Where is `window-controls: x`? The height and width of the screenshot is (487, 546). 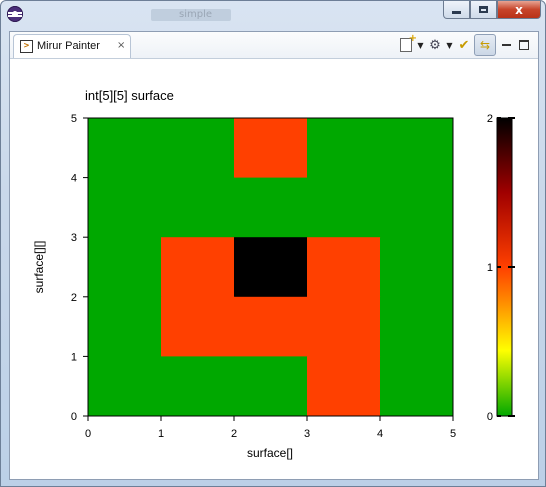 window-controls: x is located at coordinates (492, 11).